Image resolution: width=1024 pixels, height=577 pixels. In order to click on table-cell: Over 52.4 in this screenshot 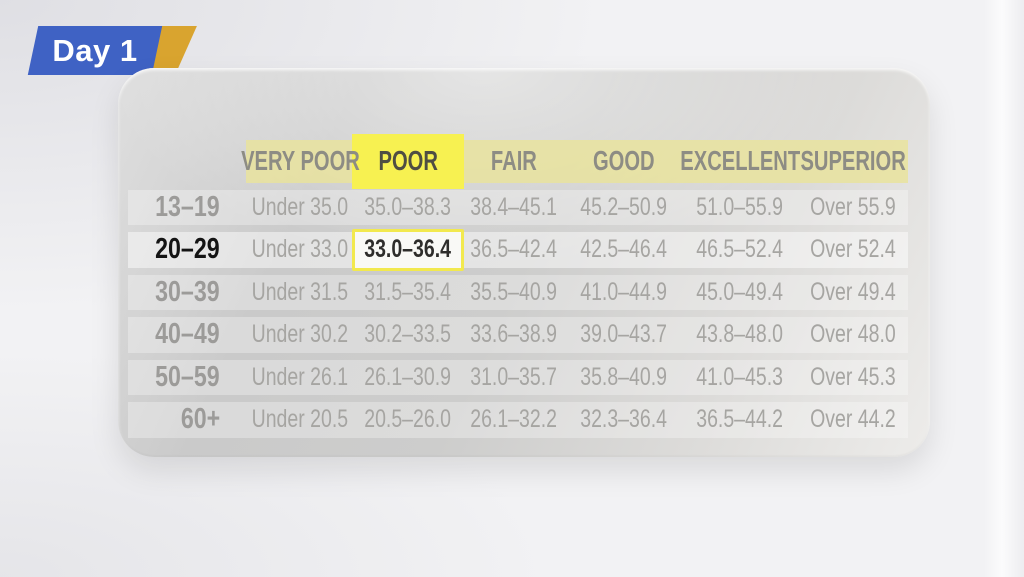, I will do `click(853, 250)`.